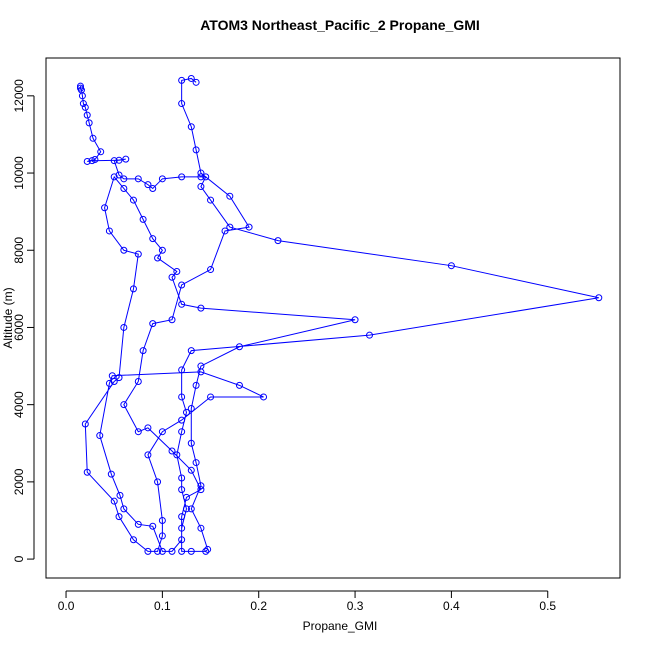 The image size is (650, 655). Describe the element at coordinates (19, 481) in the screenshot. I see `y-tick-label: 2000` at that location.